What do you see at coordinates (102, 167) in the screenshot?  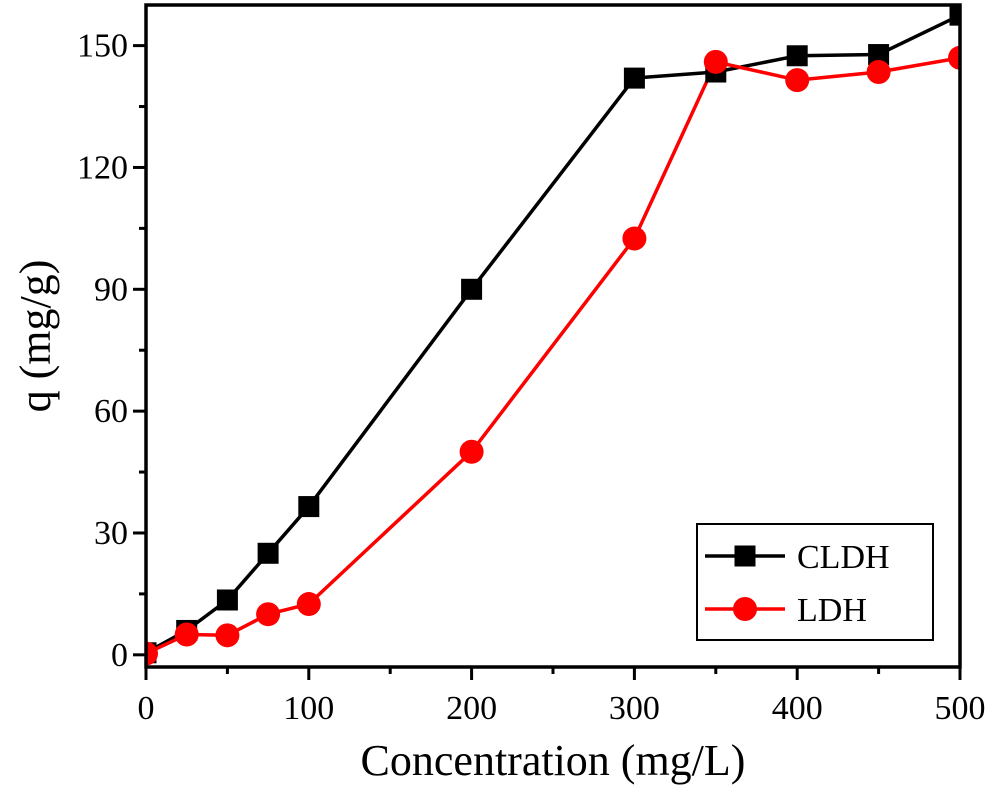 I see `y-tick-label: 120` at bounding box center [102, 167].